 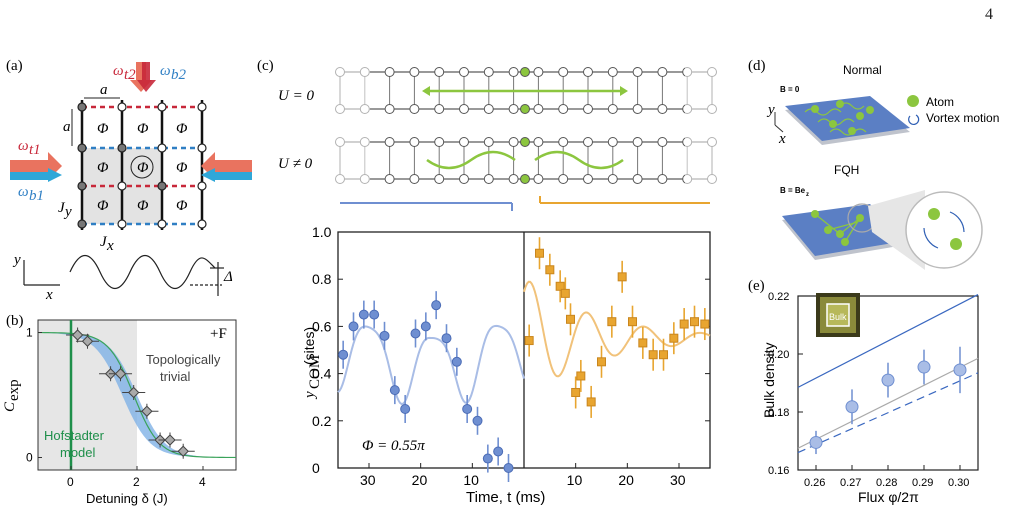 What do you see at coordinates (78, 452) in the screenshot?
I see `model-label-2: model` at bounding box center [78, 452].